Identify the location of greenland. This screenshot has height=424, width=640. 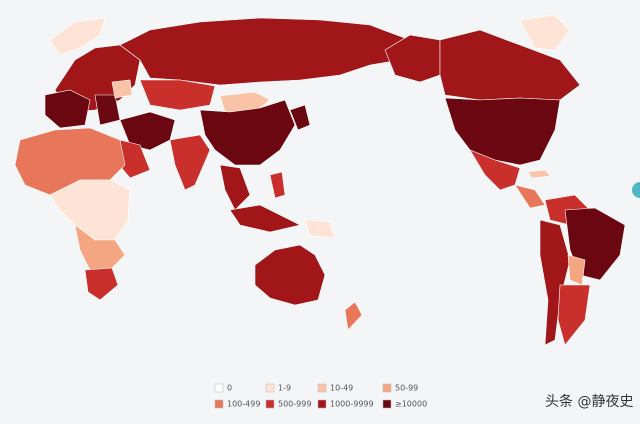
(77, 36).